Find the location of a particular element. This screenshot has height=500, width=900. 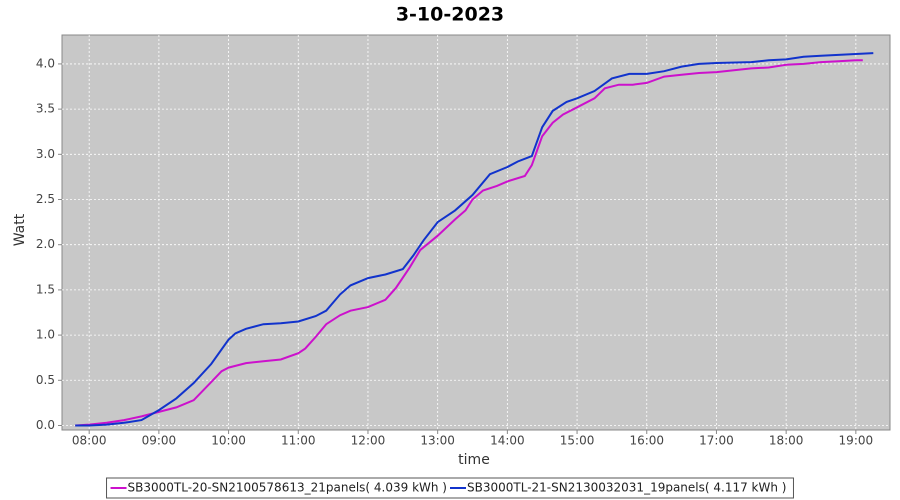

x-tick-label: 17:00 is located at coordinates (716, 441).